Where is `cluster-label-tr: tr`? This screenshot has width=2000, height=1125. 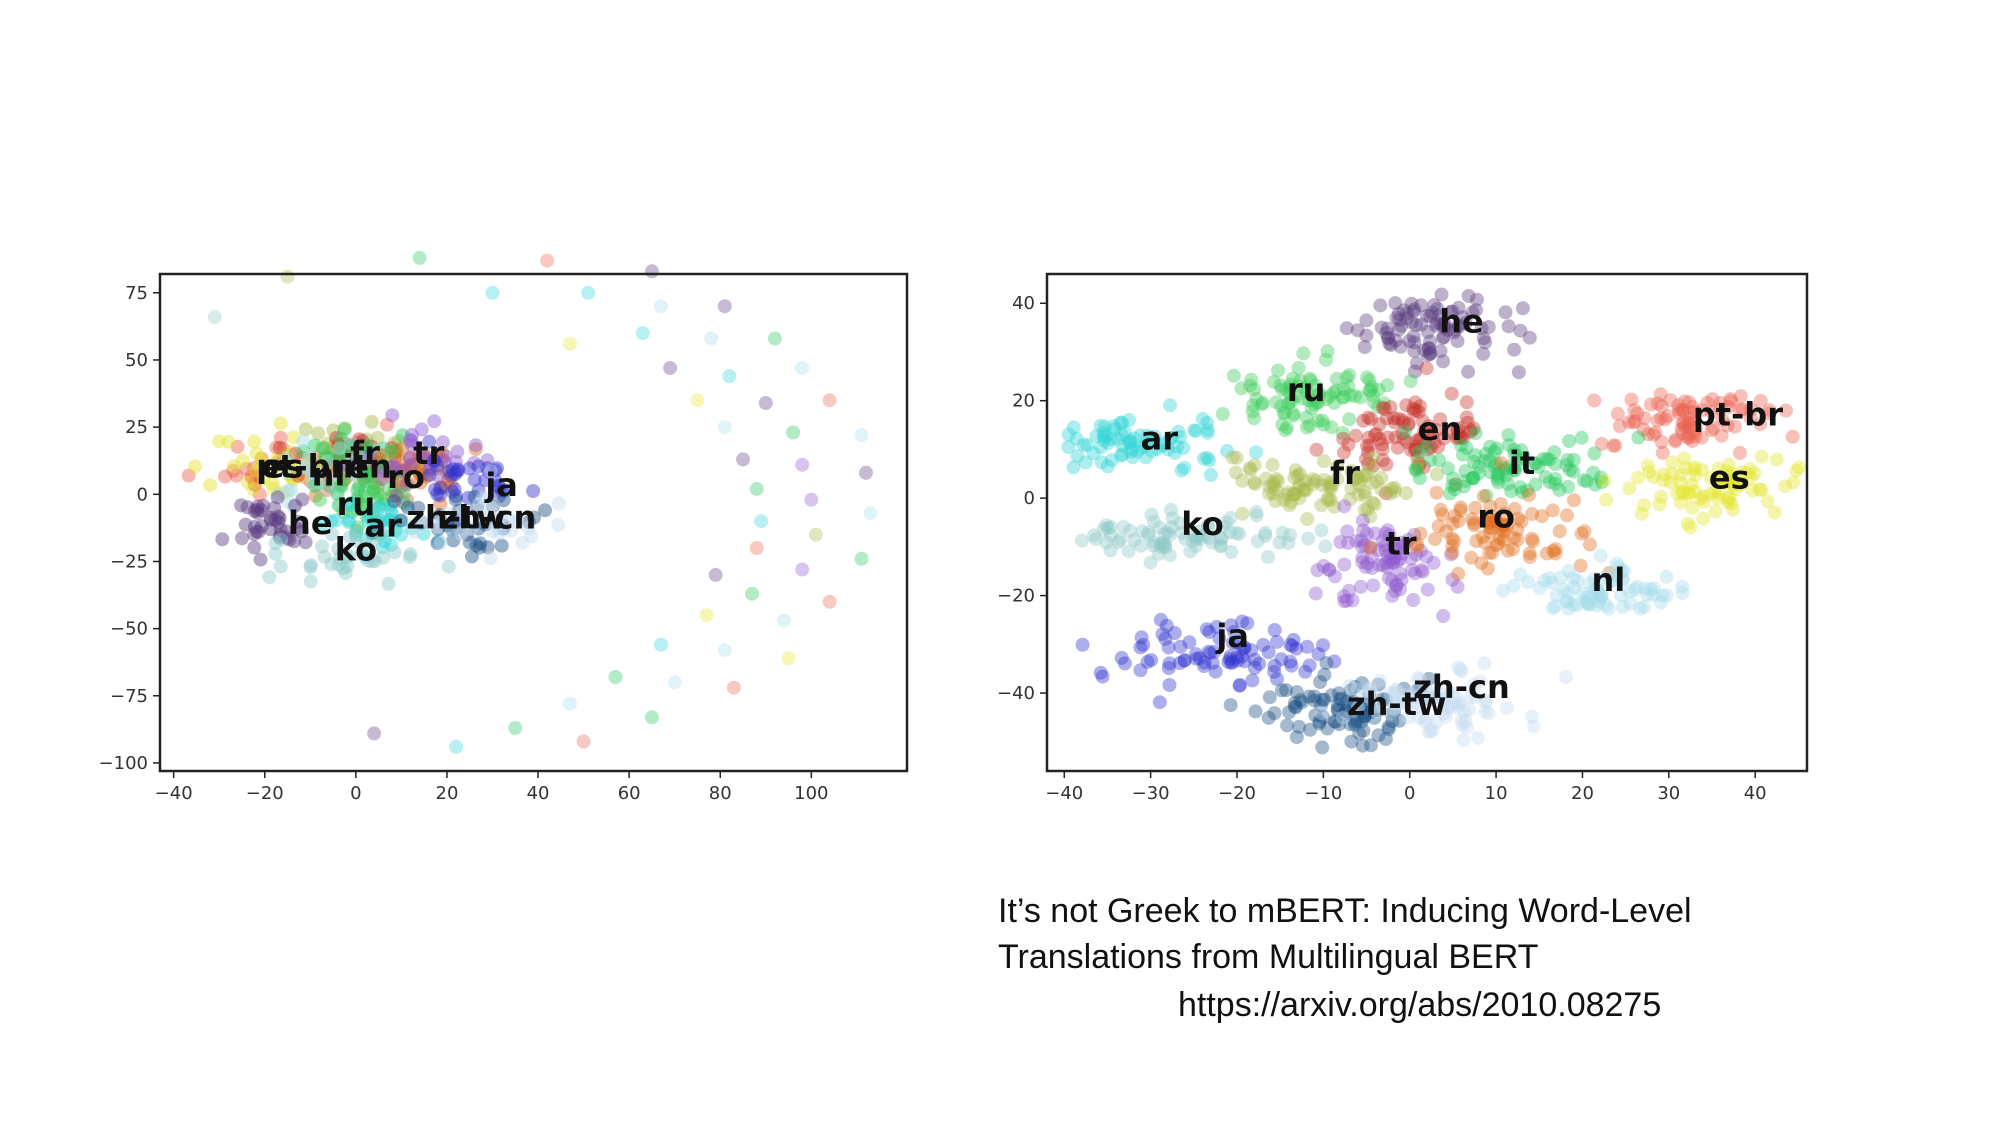
cluster-label-tr: tr is located at coordinates (428, 453).